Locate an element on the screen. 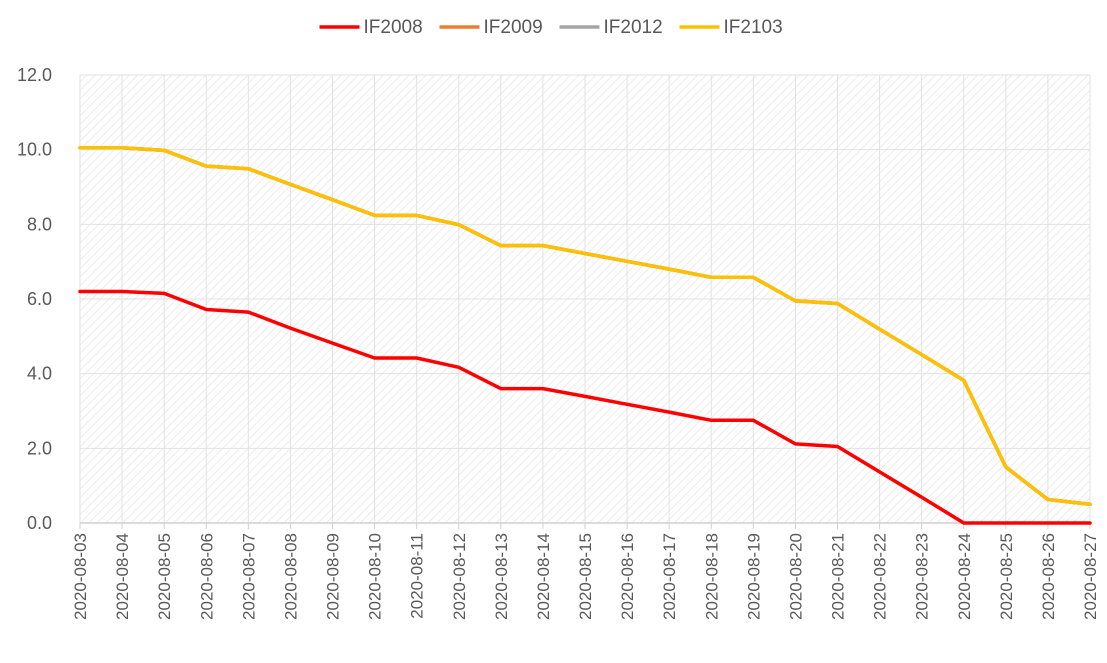  x-tick-label: 2020-08-21 is located at coordinates (838, 576).